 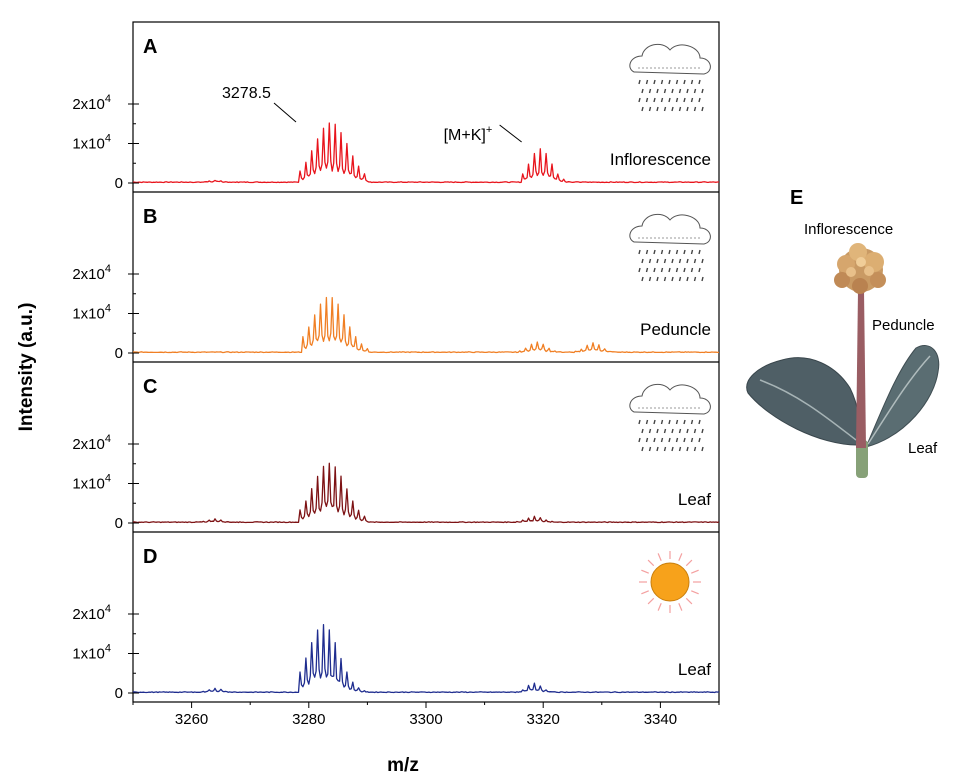 What do you see at coordinates (150, 217) in the screenshot?
I see `panel-letter-b: B` at bounding box center [150, 217].